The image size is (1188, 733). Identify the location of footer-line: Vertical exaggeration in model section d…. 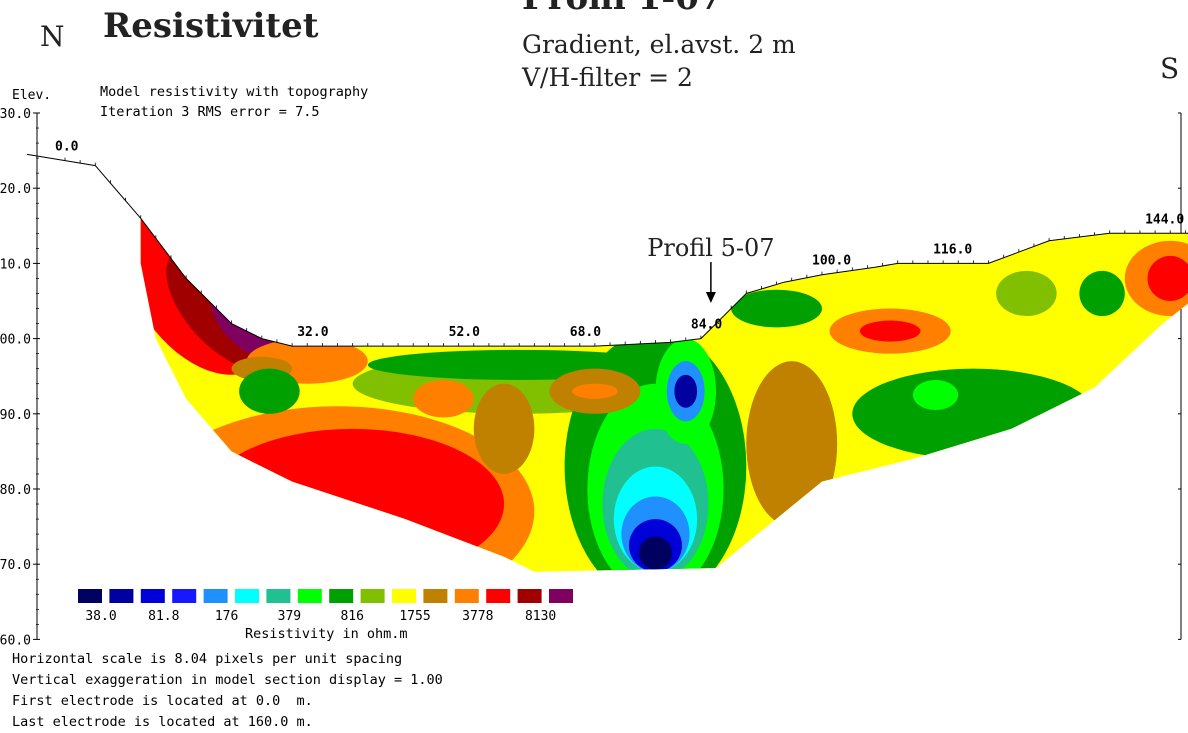
(227, 680).